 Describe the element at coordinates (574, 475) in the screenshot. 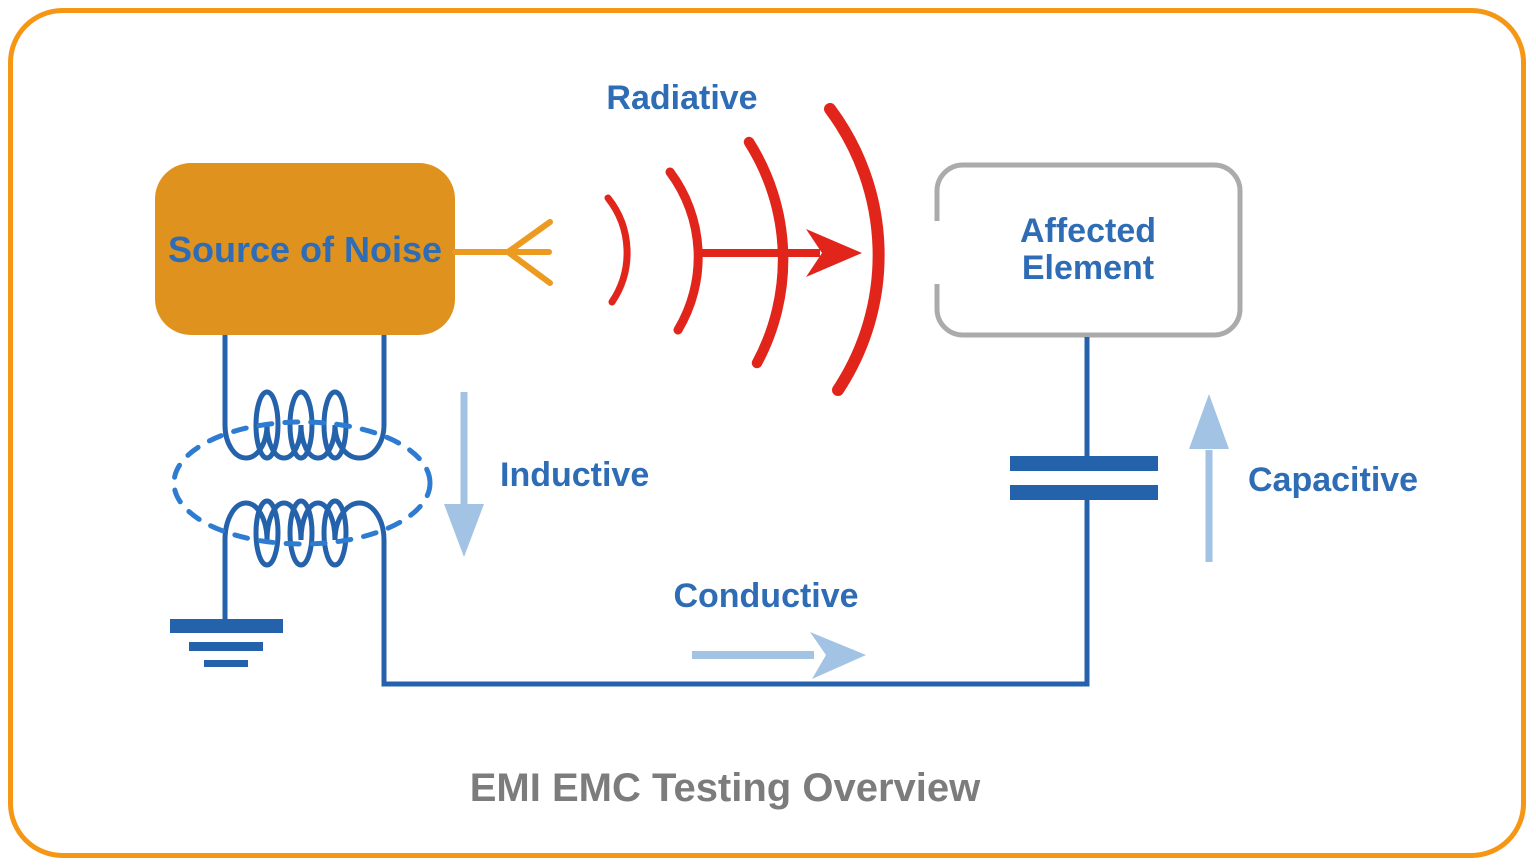

I see `inductive-label: Inductive` at that location.